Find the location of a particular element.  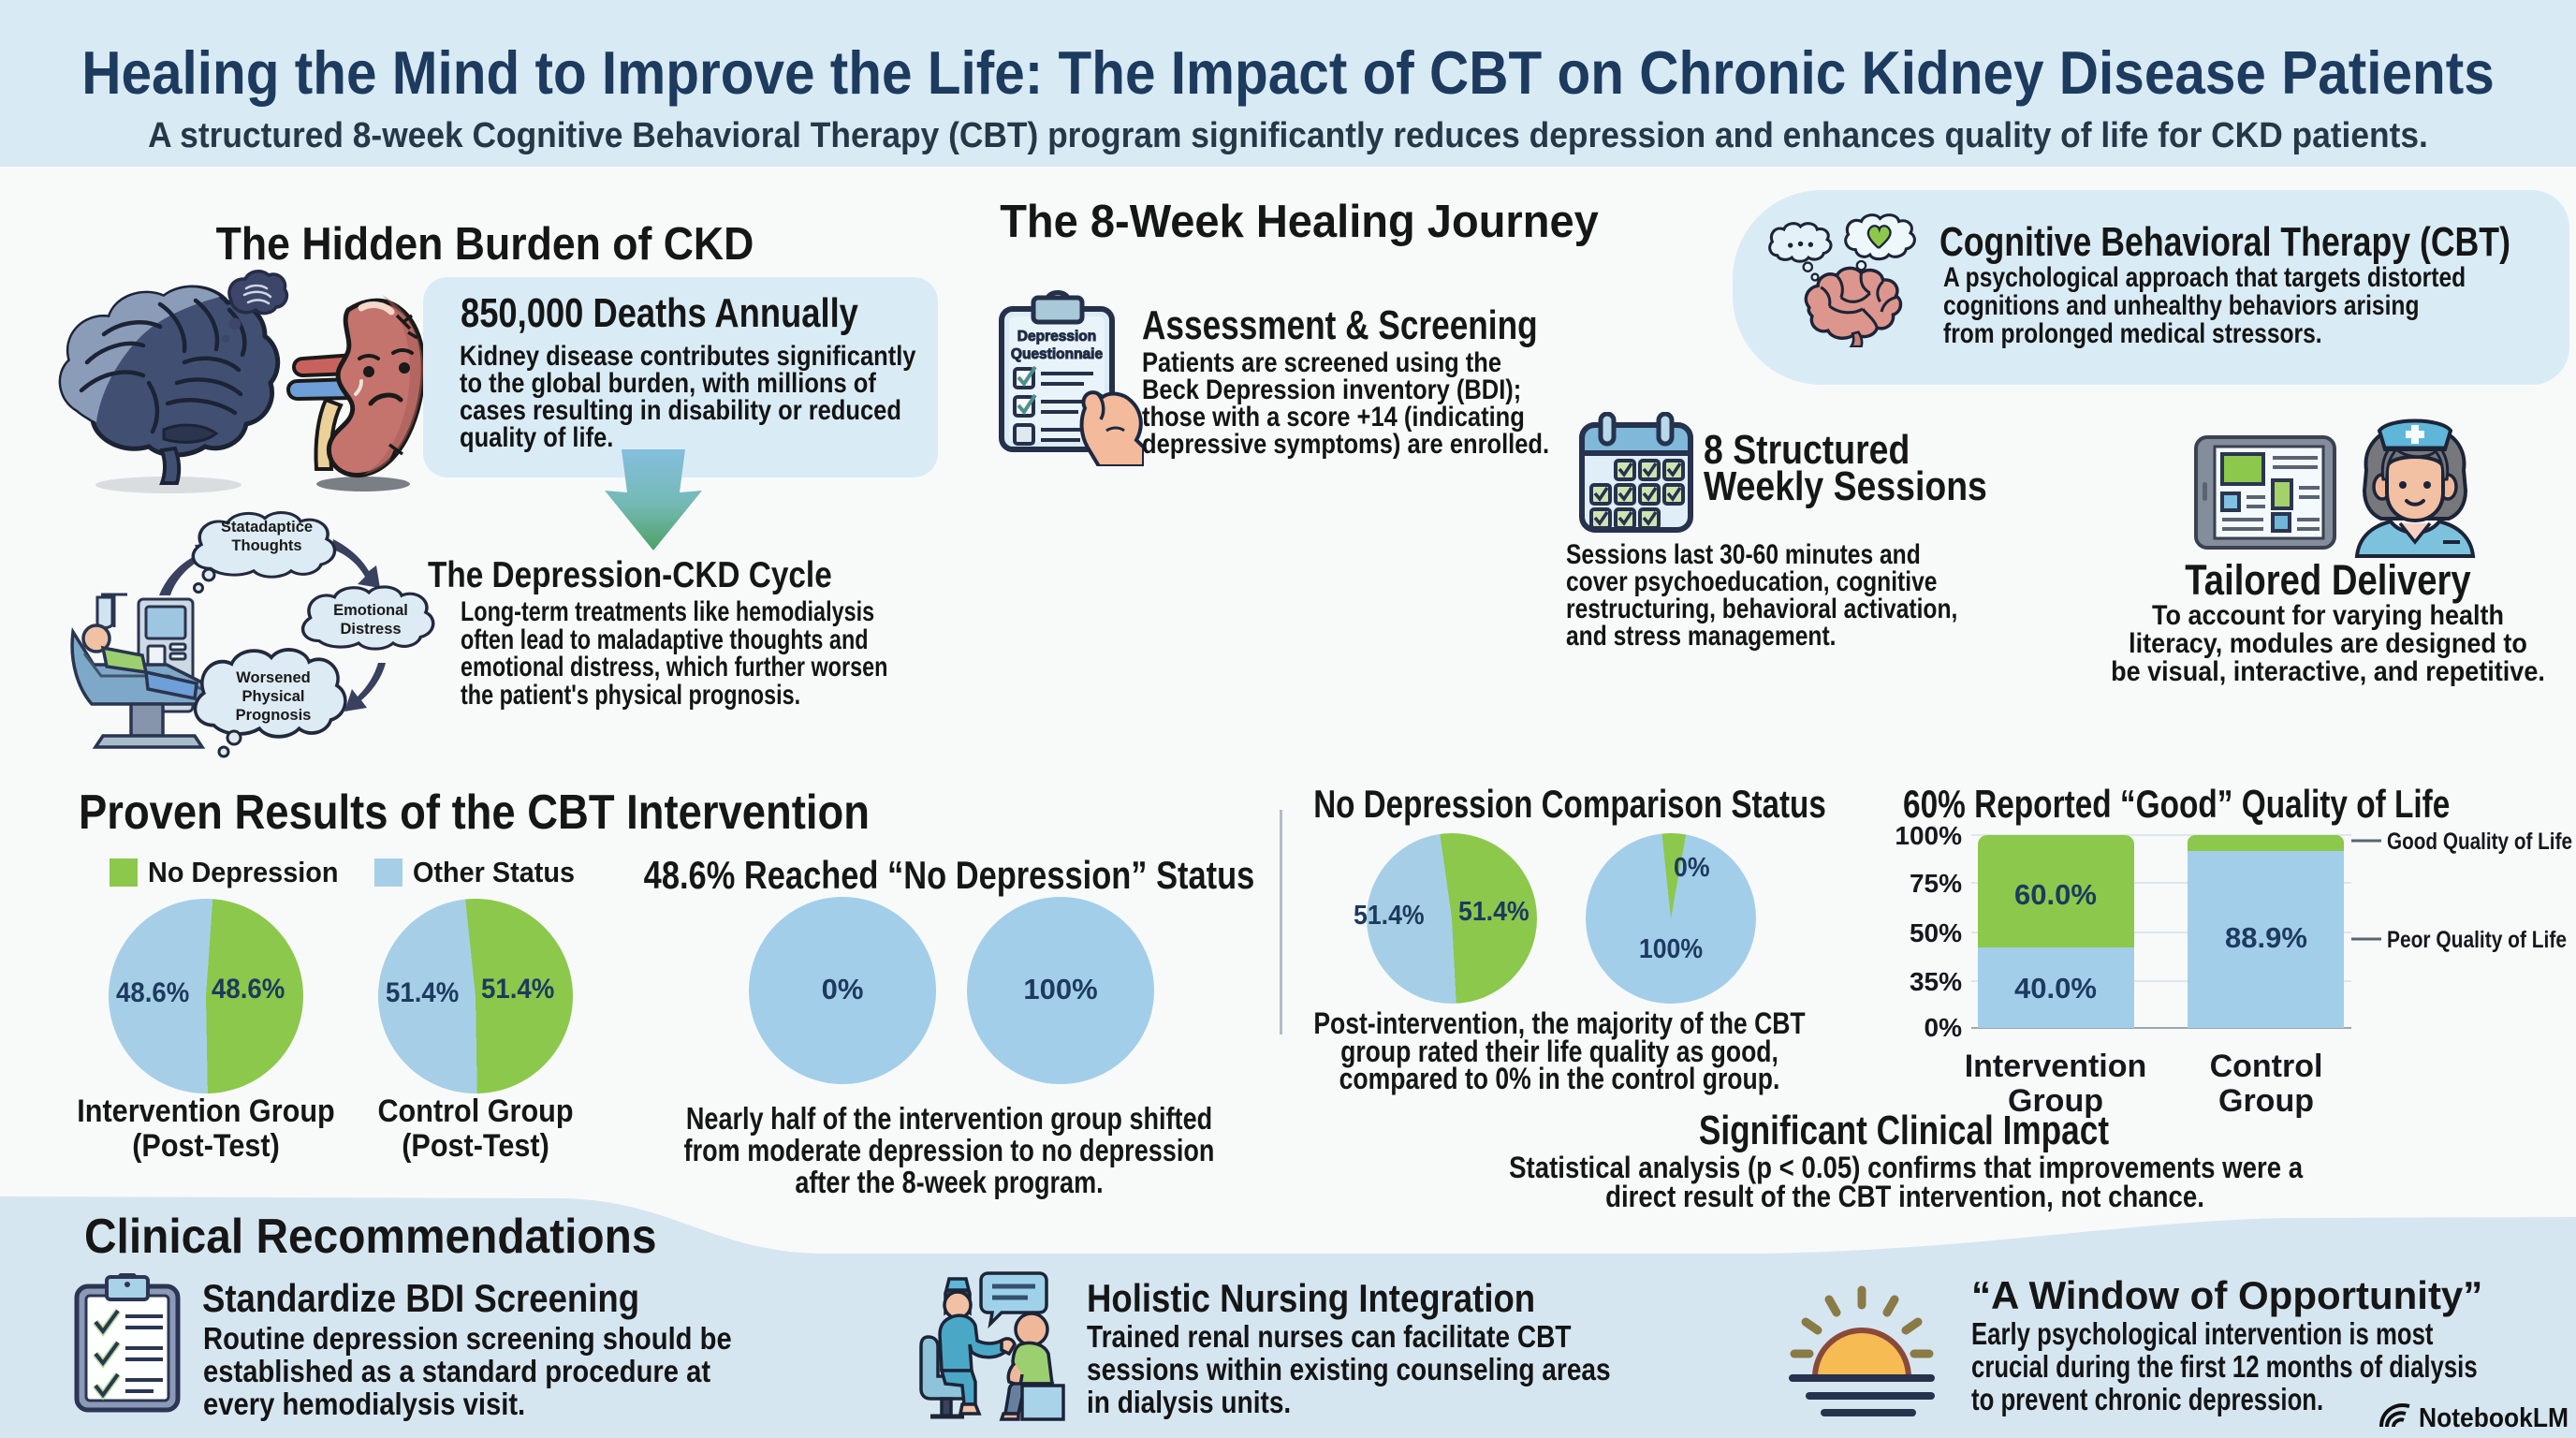

svg-text: 60.0% is located at coordinates (2055, 894).